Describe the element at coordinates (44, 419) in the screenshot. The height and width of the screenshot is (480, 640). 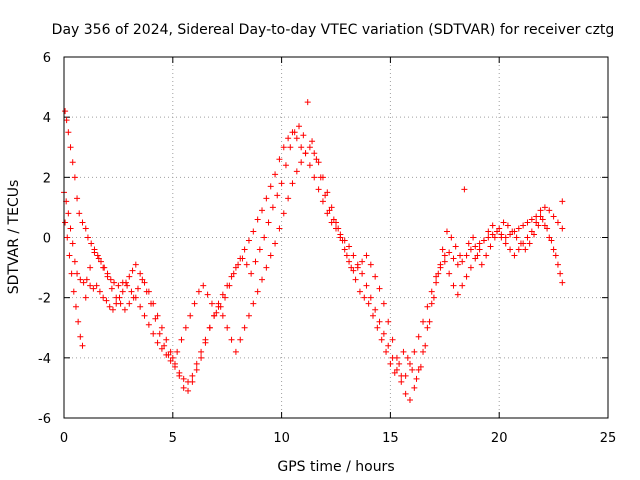
I see `y-tick-label: -6` at that location.